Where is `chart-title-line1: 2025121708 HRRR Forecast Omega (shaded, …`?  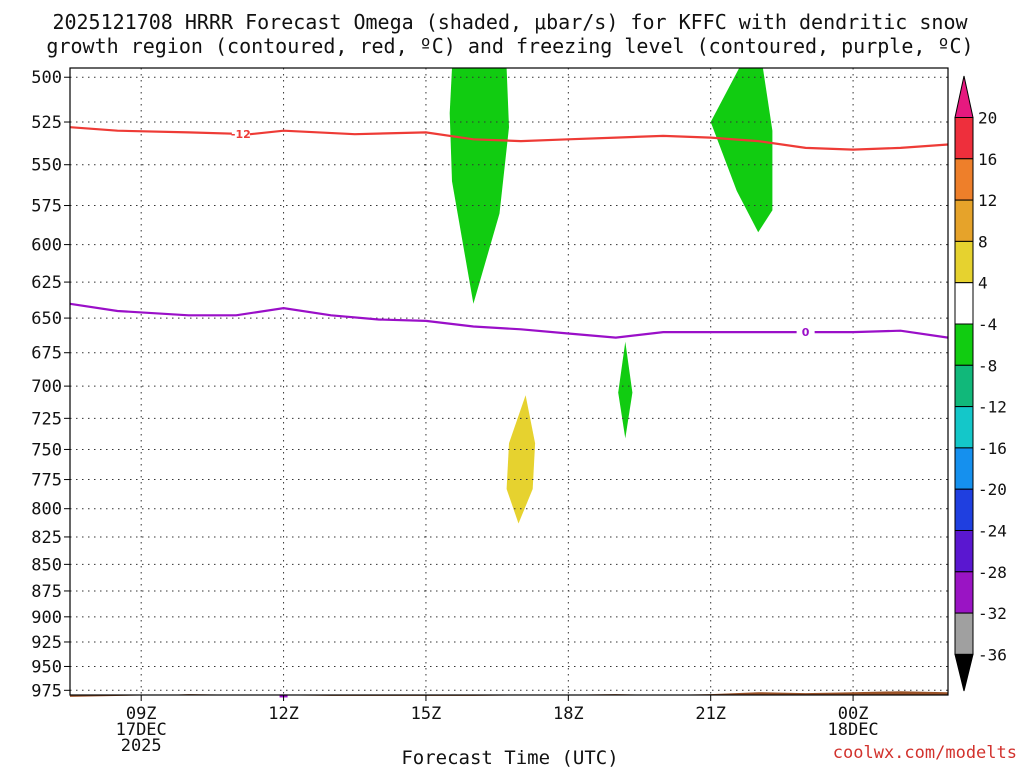 chart-title-line1: 2025121708 HRRR Forecast Omega (shaded, … is located at coordinates (510, 22).